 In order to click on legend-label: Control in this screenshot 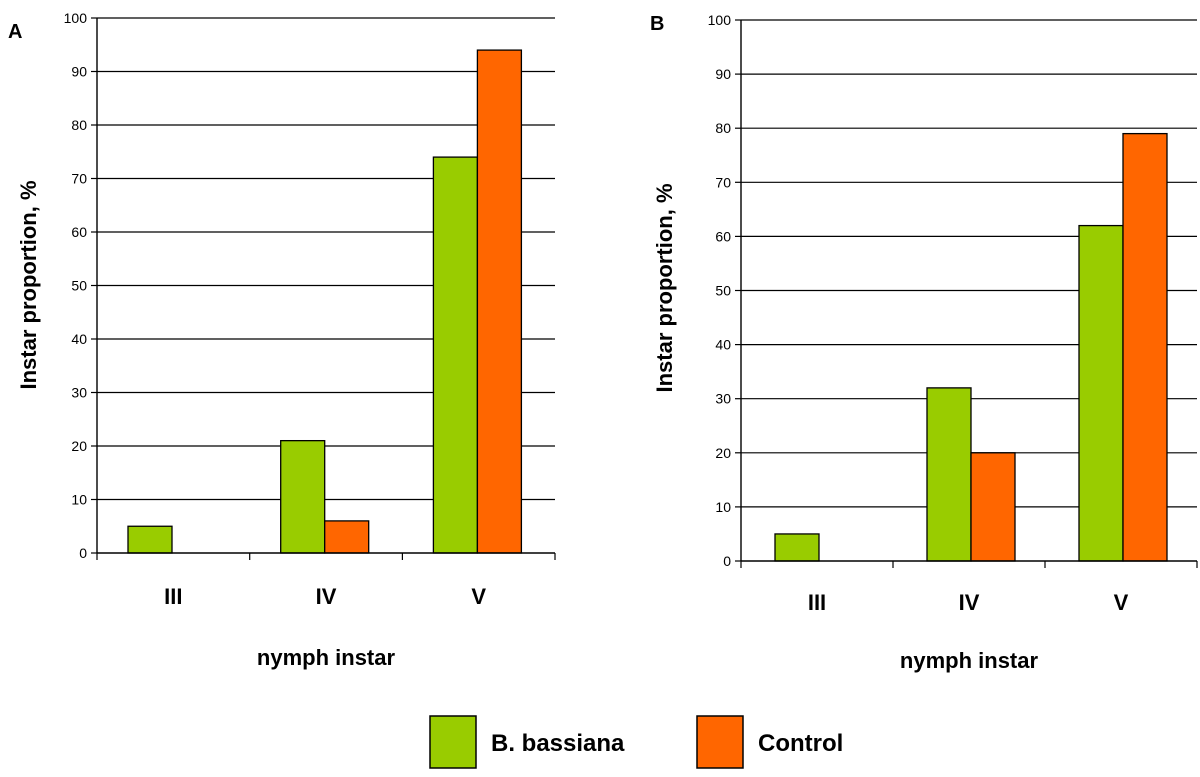, I will do `click(800, 743)`.